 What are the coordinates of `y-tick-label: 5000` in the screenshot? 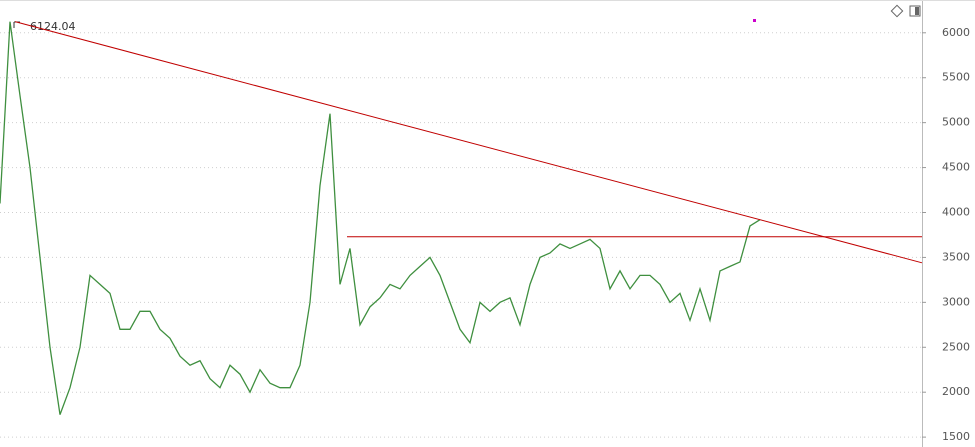 It's located at (956, 122).